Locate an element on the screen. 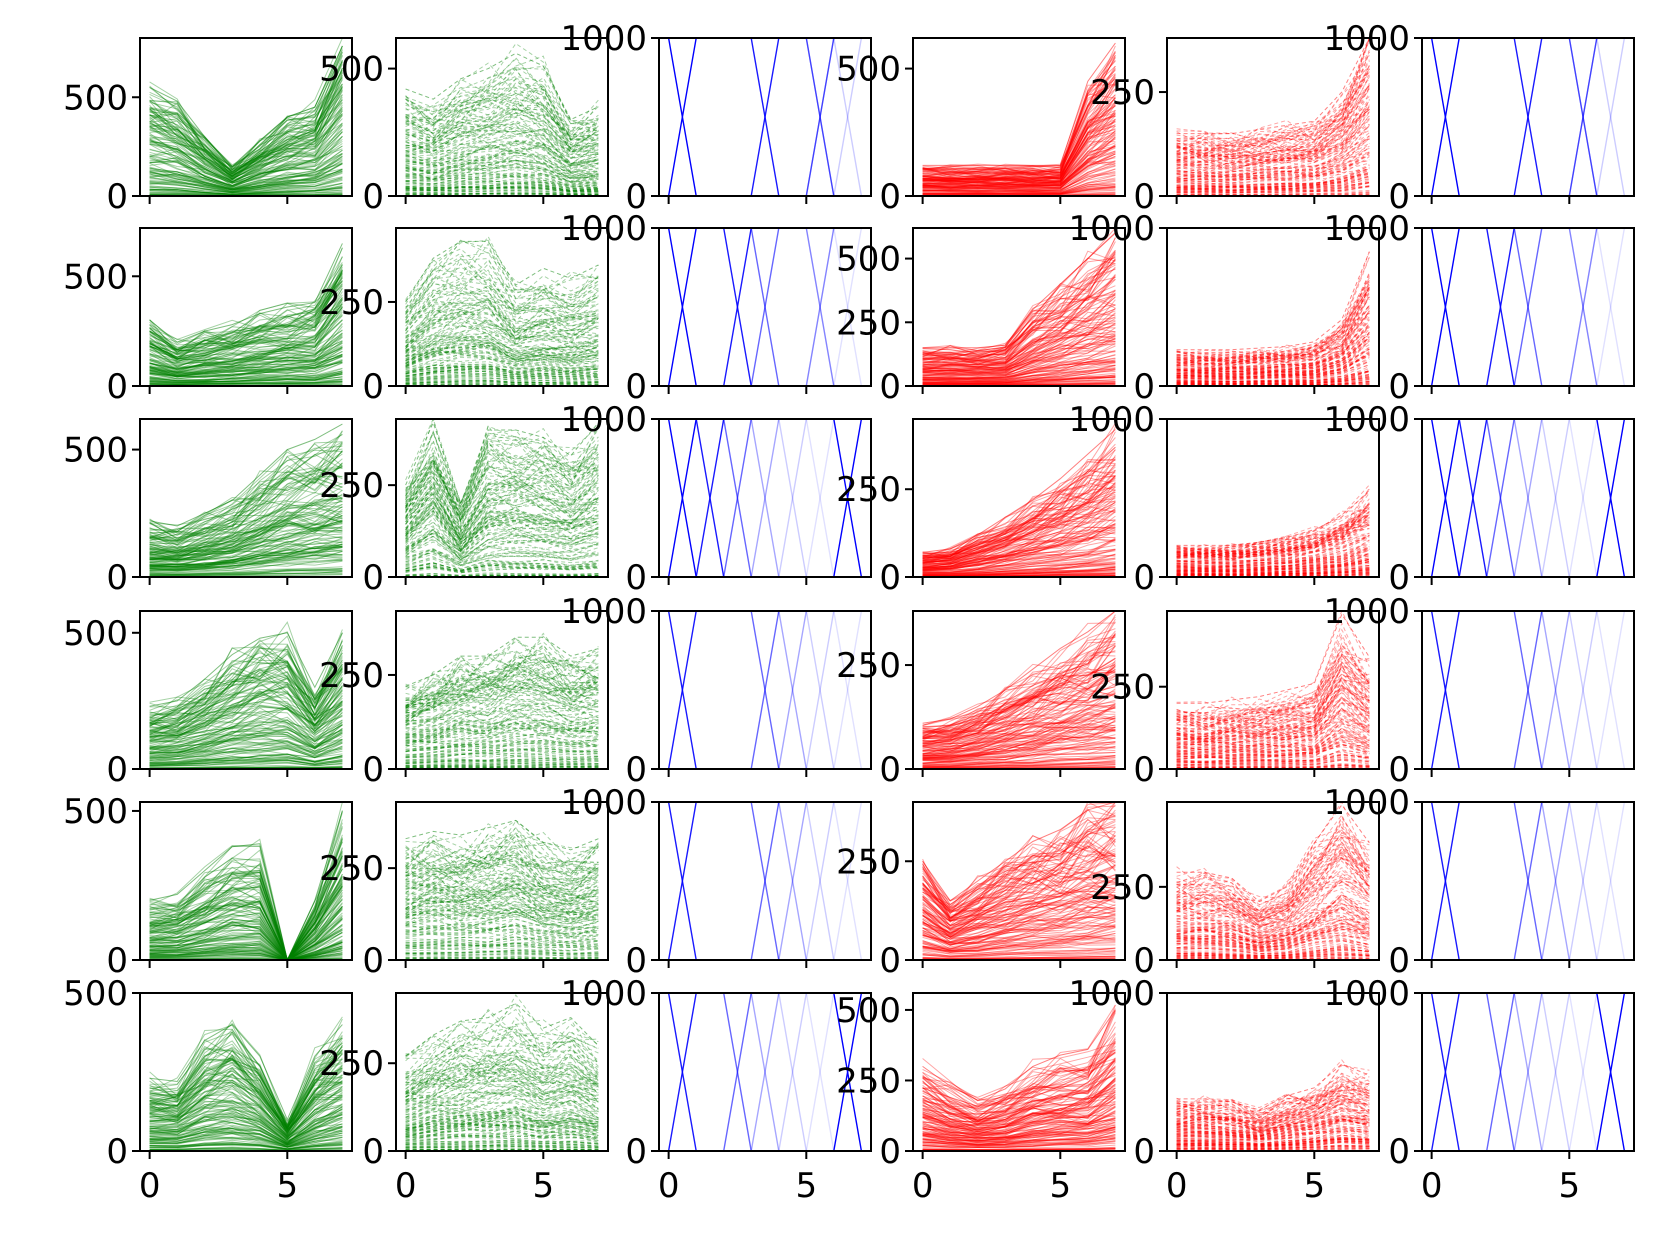 The image size is (1656, 1249). panel-frame is located at coordinates (1273, 690).